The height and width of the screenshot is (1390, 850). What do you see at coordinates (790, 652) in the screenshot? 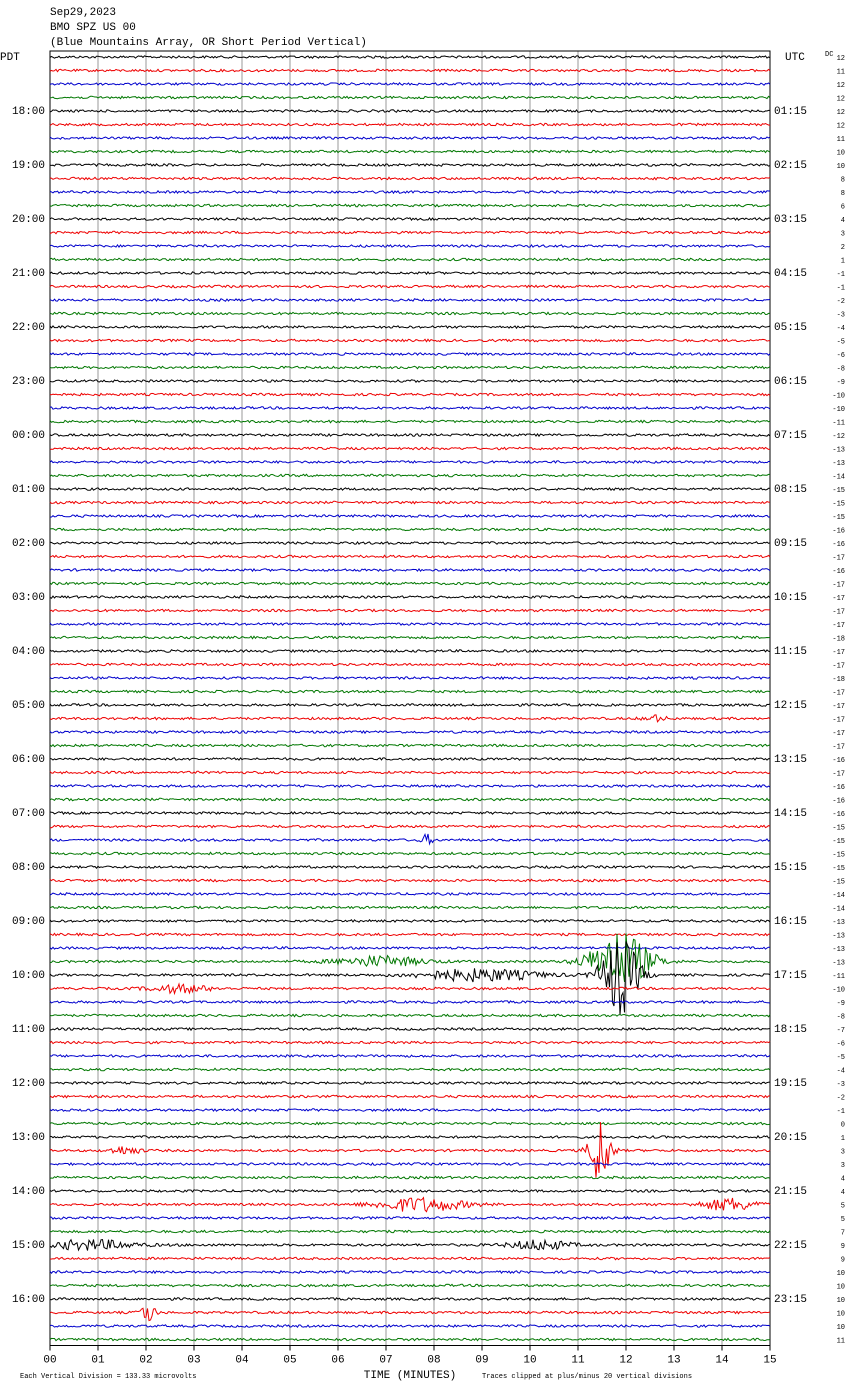
I see `utc-time: 11:15` at bounding box center [790, 652].